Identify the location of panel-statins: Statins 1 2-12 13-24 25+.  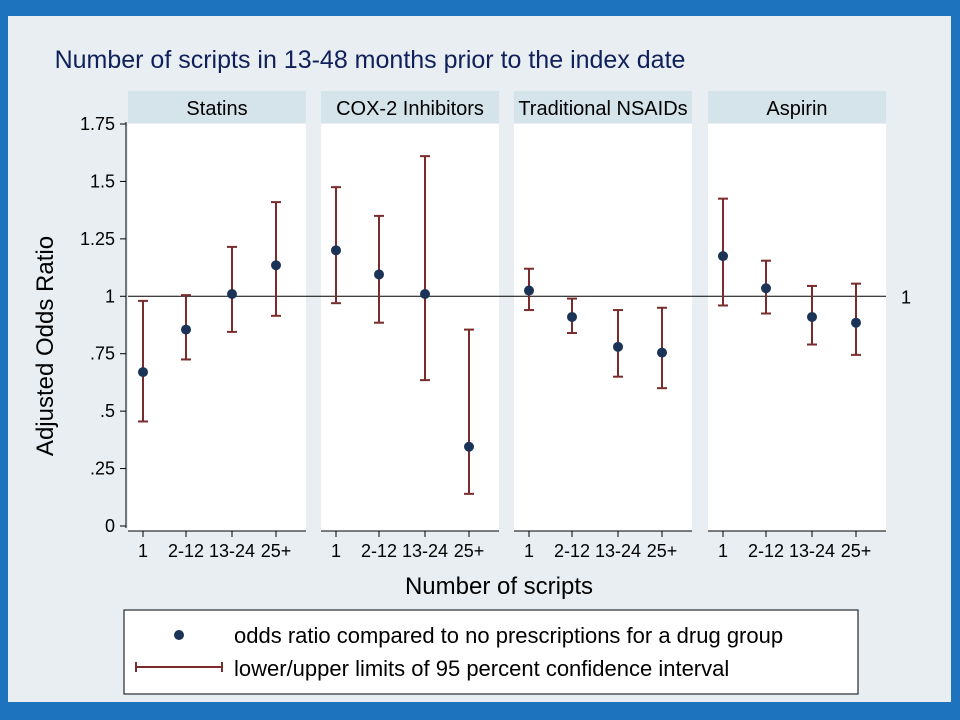
(217, 326).